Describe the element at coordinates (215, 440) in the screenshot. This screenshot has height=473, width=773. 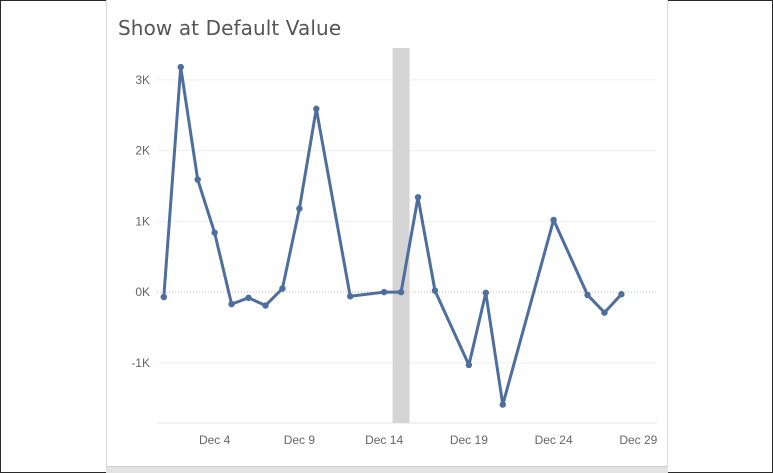
I see `x-tick-label: Dec 4` at that location.